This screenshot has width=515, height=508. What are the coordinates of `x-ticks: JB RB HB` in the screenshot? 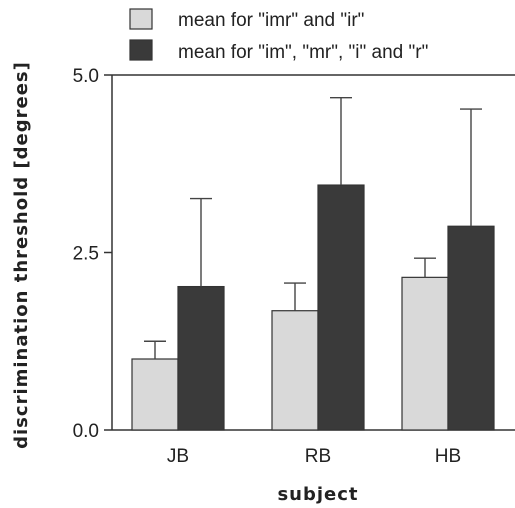 It's located at (314, 456).